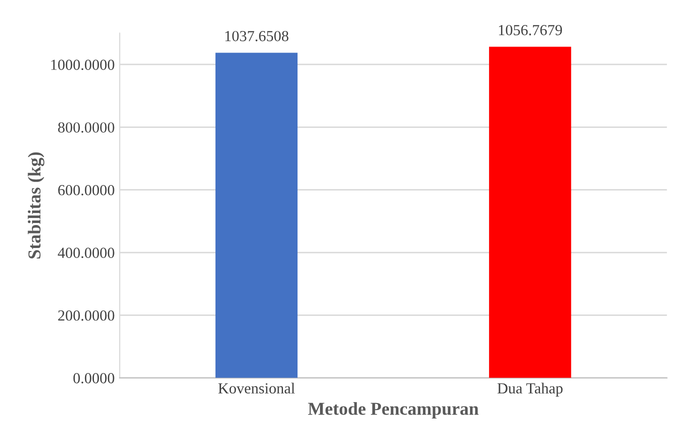  I want to click on data-label: 1056.7679, so click(530, 30).